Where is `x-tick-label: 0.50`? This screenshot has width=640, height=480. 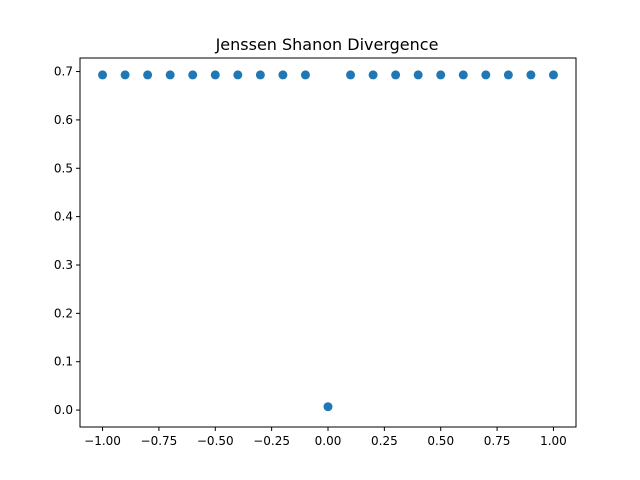
x-tick-label: 0.50 is located at coordinates (440, 441).